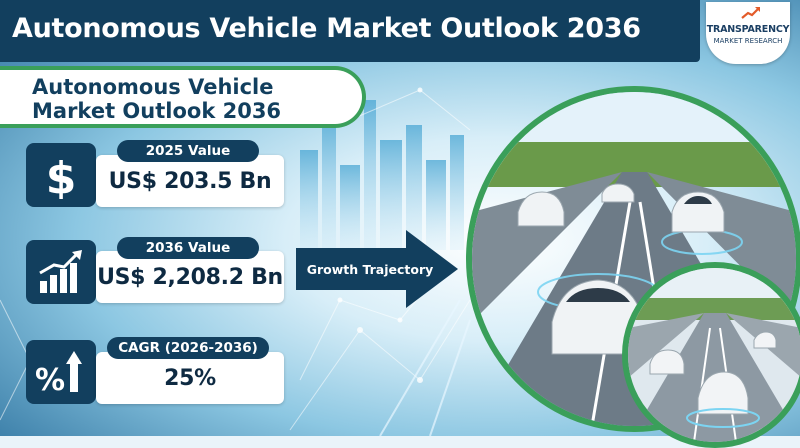  What do you see at coordinates (370, 269) in the screenshot?
I see `arrow-label: Growth Trajectory` at bounding box center [370, 269].